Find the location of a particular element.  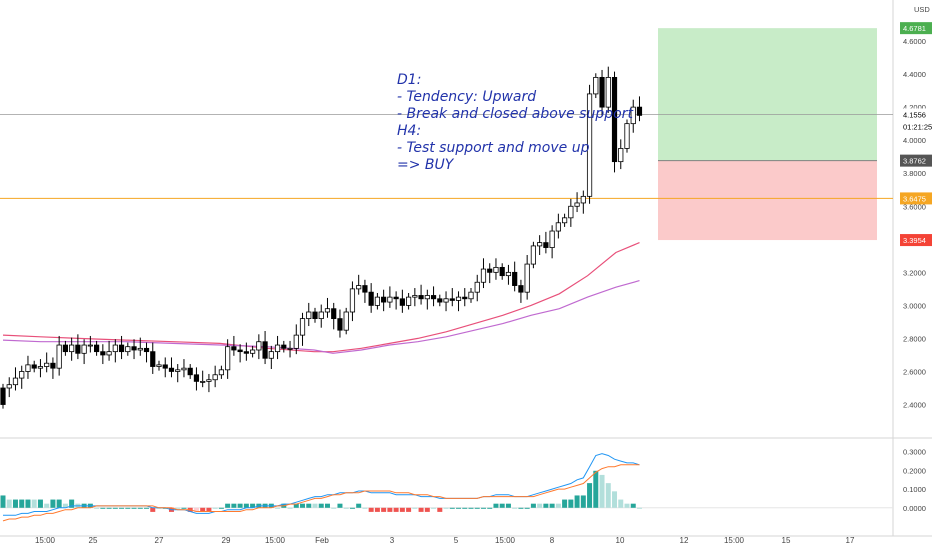

profit-zone is located at coordinates (767, 94).